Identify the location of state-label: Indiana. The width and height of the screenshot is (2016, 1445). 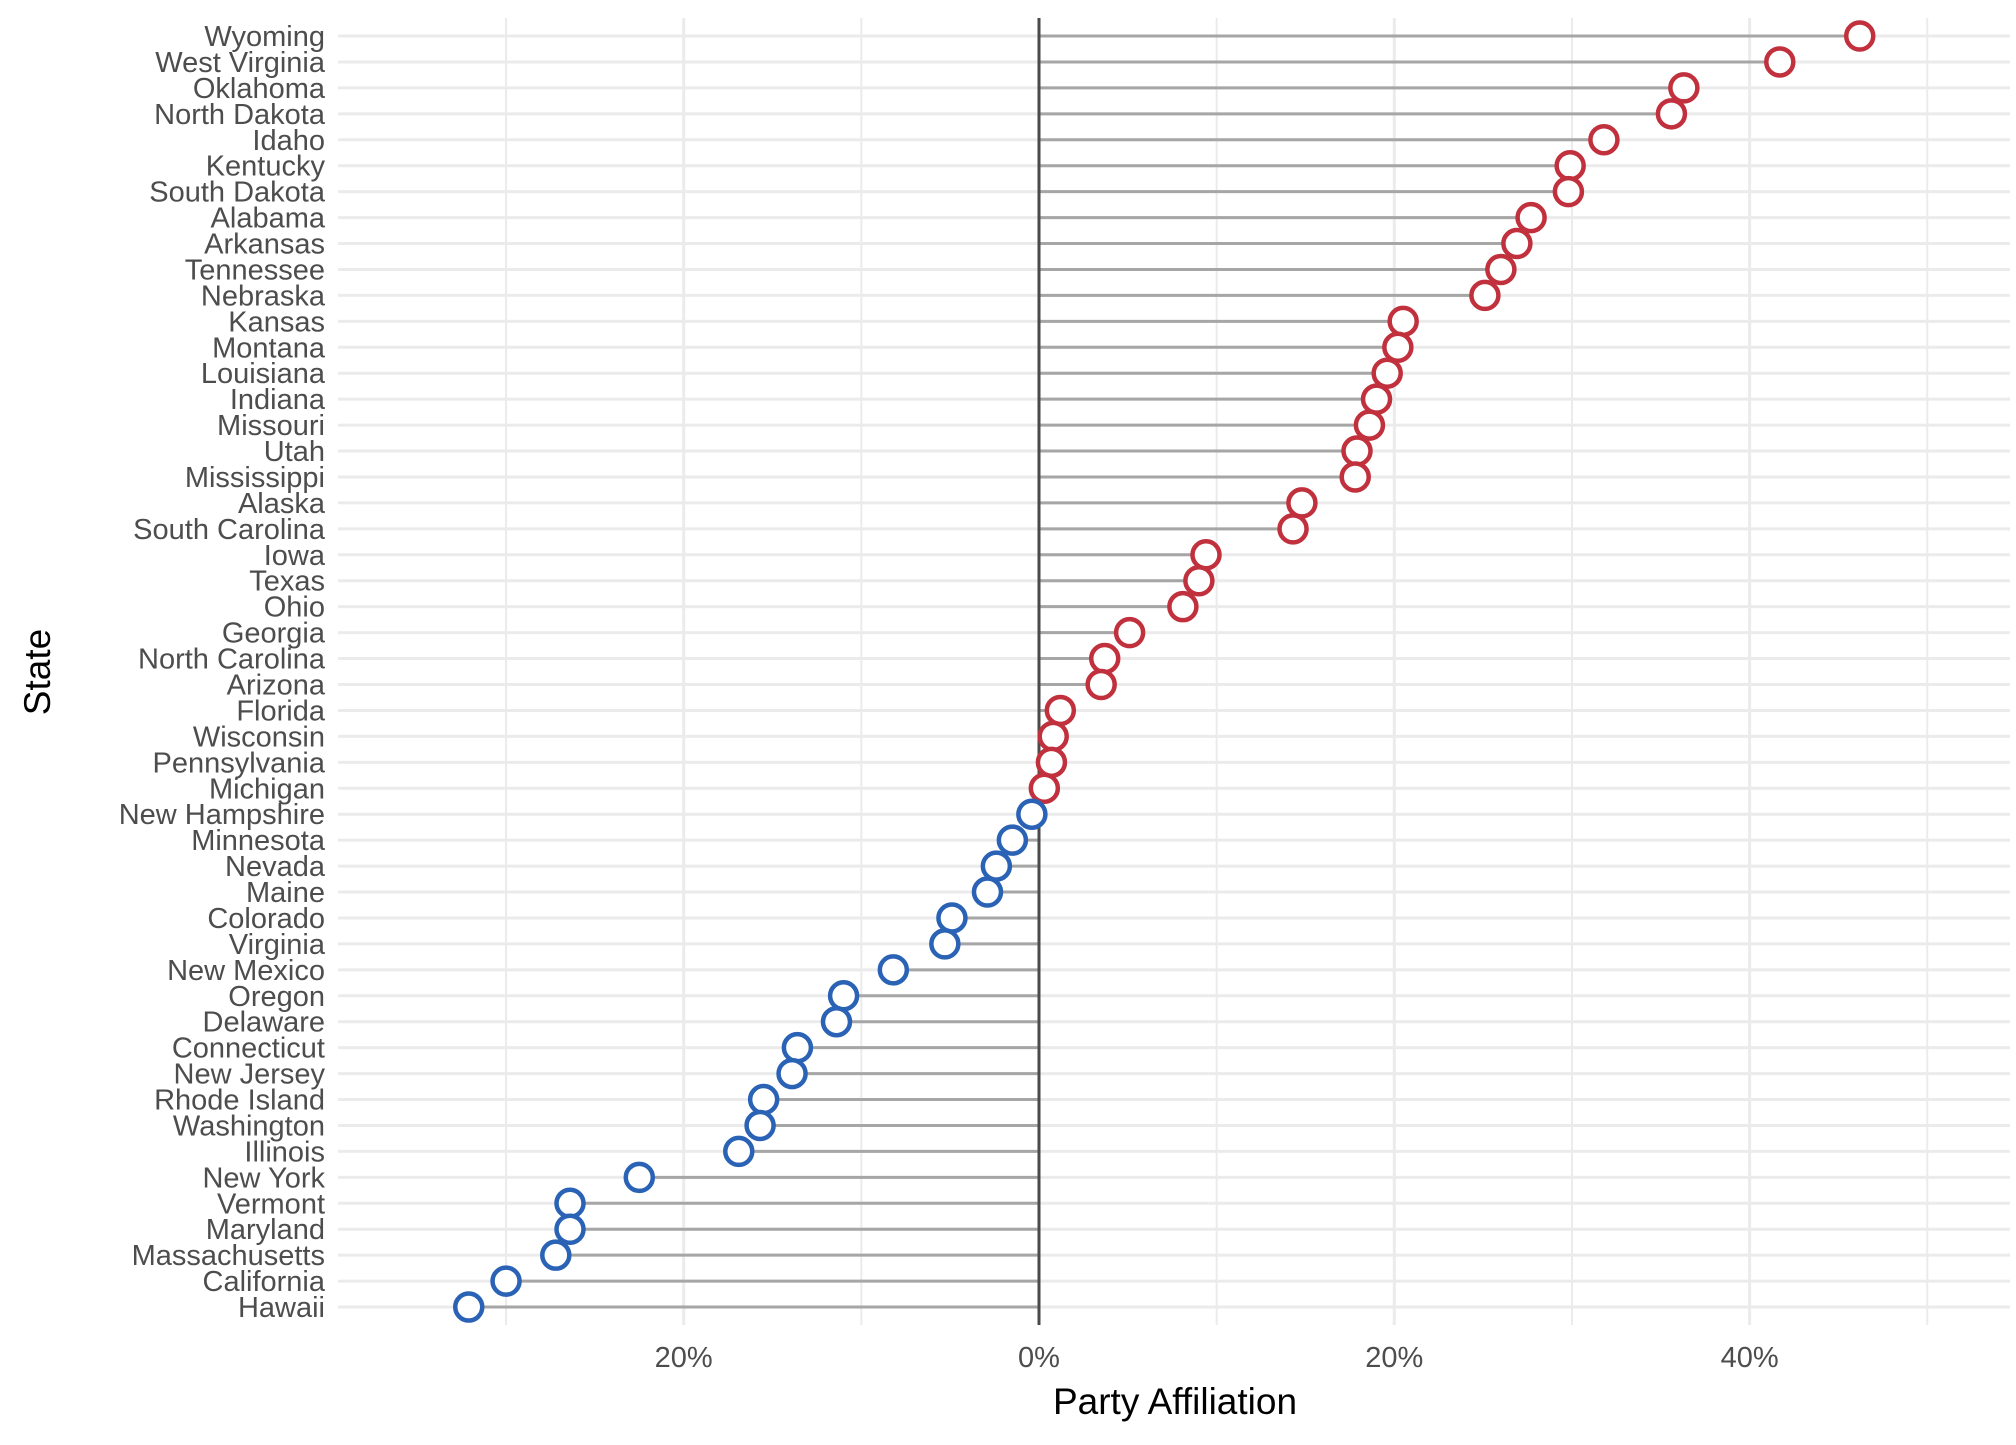
(278, 400).